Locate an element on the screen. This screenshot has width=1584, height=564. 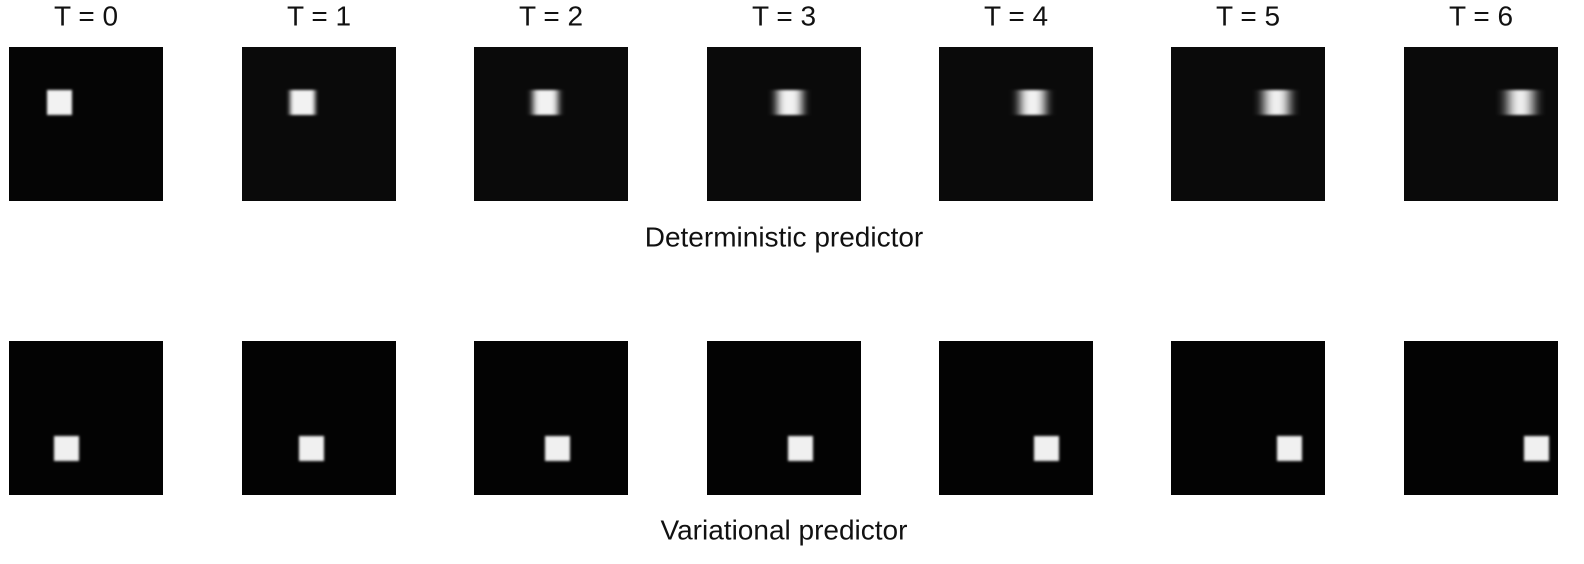
column-label: T = 2 is located at coordinates (551, 15).